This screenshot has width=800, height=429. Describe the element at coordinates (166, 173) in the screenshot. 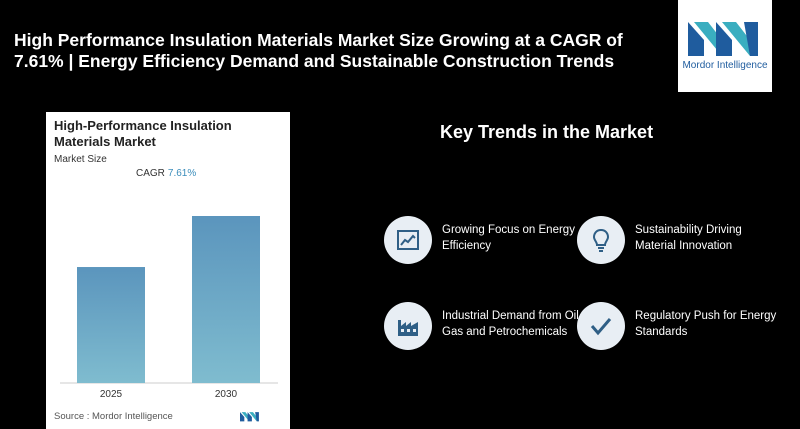

I see `cagr-annotation: CAGR 7.61%` at that location.